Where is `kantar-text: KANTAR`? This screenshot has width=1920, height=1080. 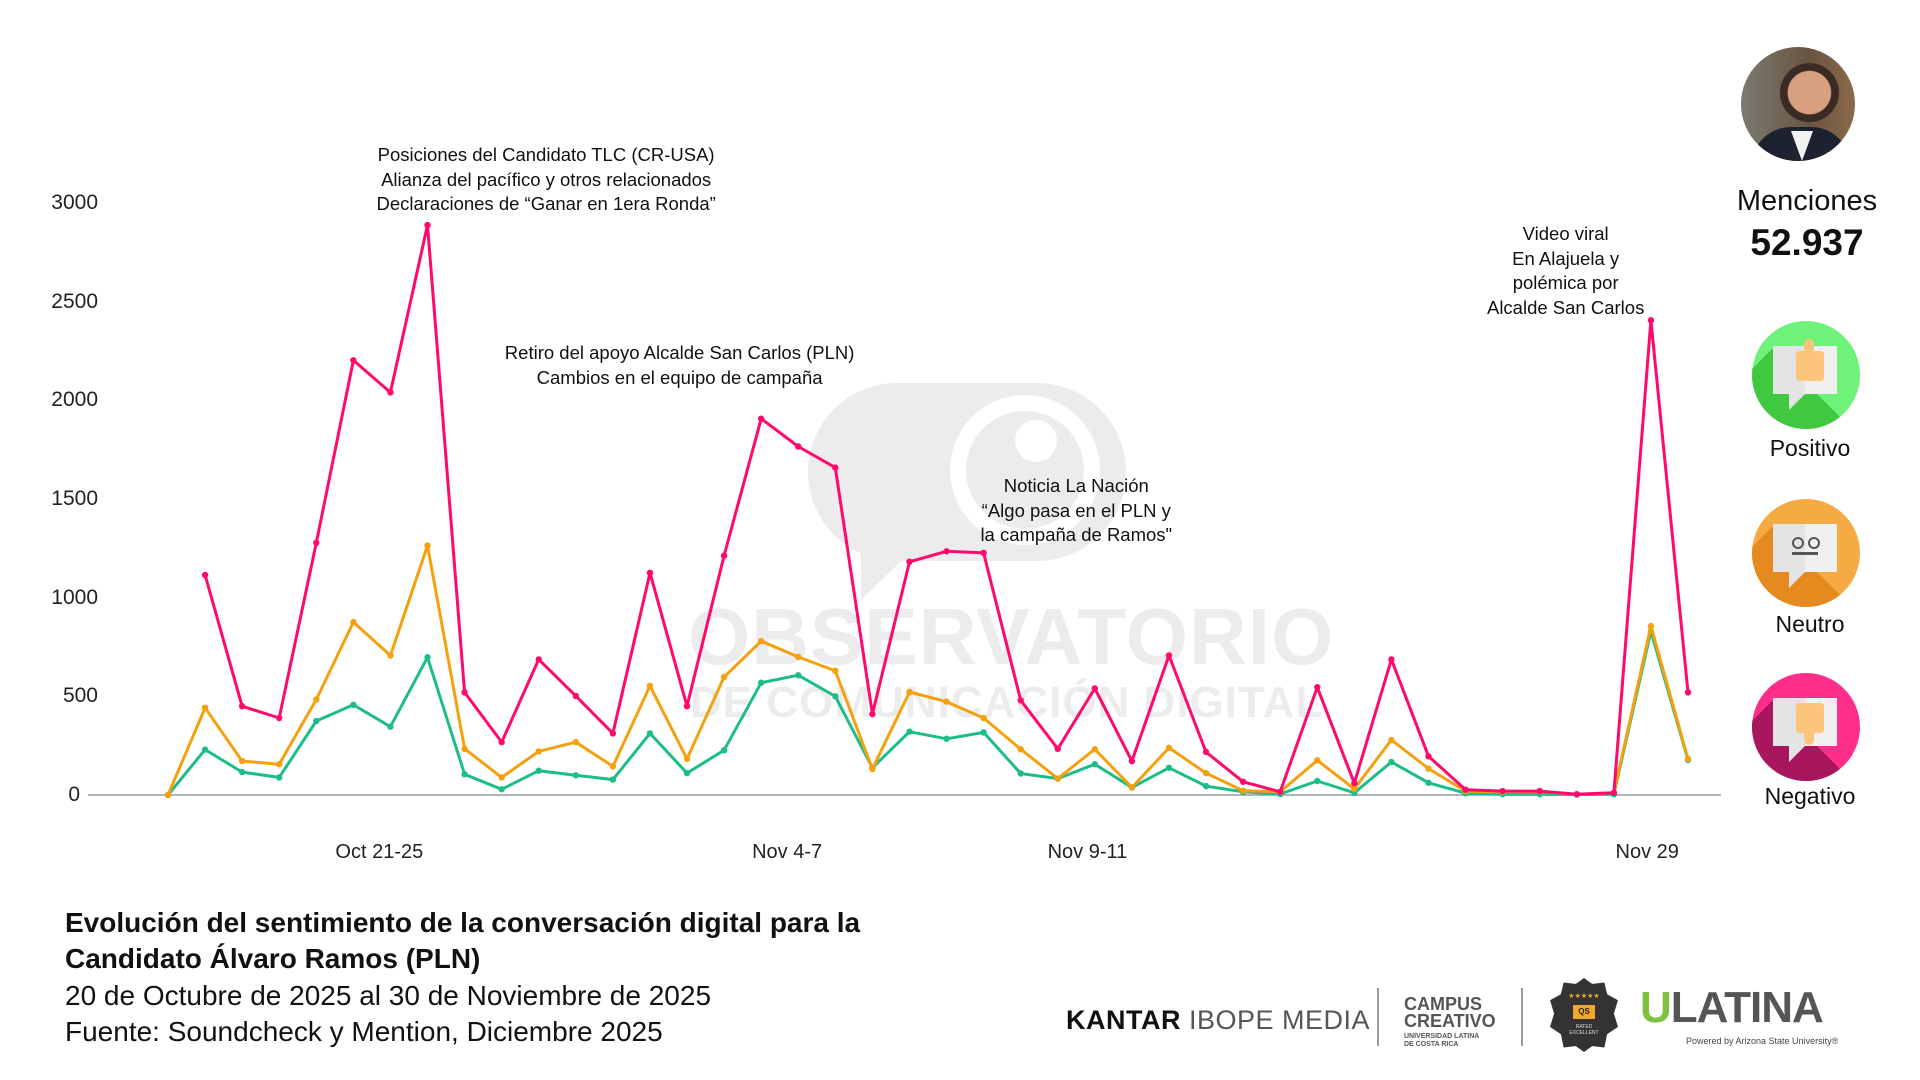 kantar-text: KANTAR is located at coordinates (1123, 1020).